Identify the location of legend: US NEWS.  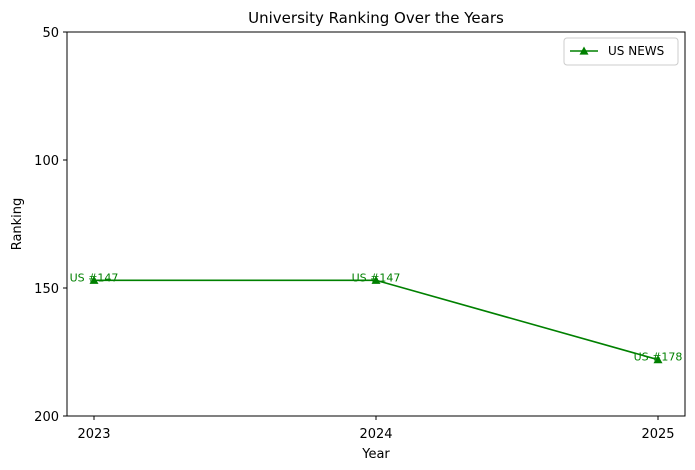
(621, 51).